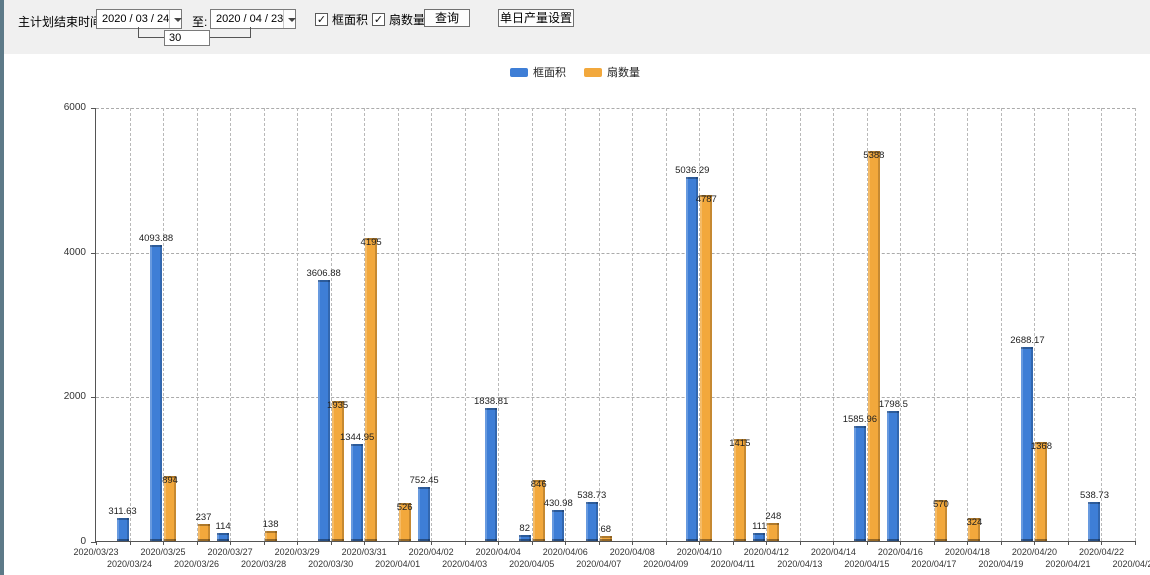  What do you see at coordinates (371, 242) in the screenshot?
I see `bar-value-label: 4195` at bounding box center [371, 242].